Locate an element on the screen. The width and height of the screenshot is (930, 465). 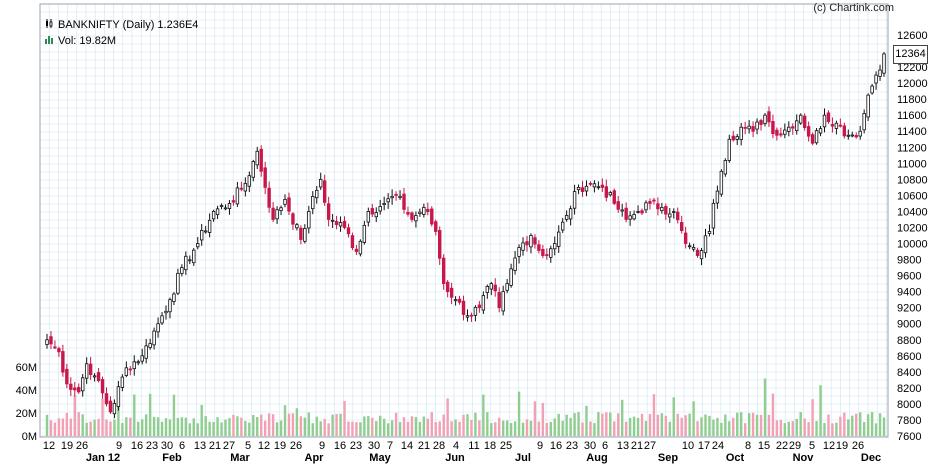
volume-bars is located at coordinates (465, 407).